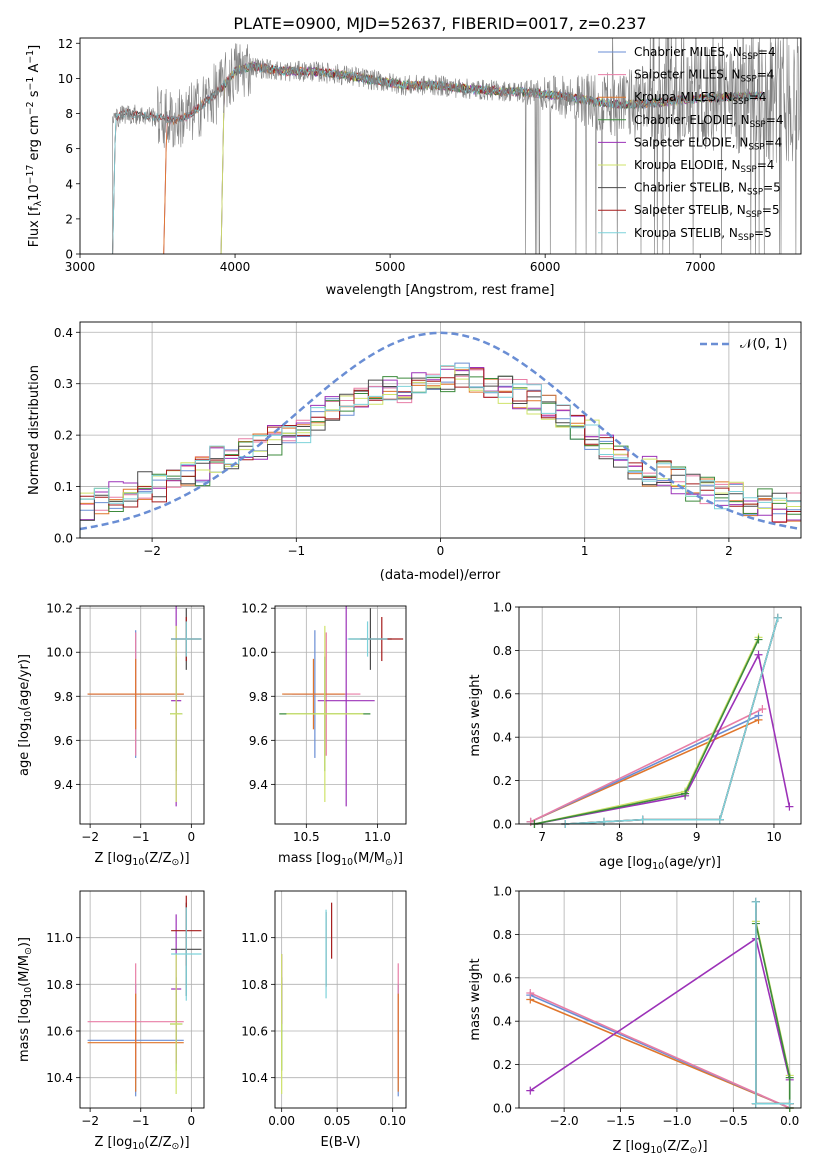 This screenshot has height=1170, width=819. What do you see at coordinates (63, 785) in the screenshot?
I see `y-tick-label: 9.4` at bounding box center [63, 785].